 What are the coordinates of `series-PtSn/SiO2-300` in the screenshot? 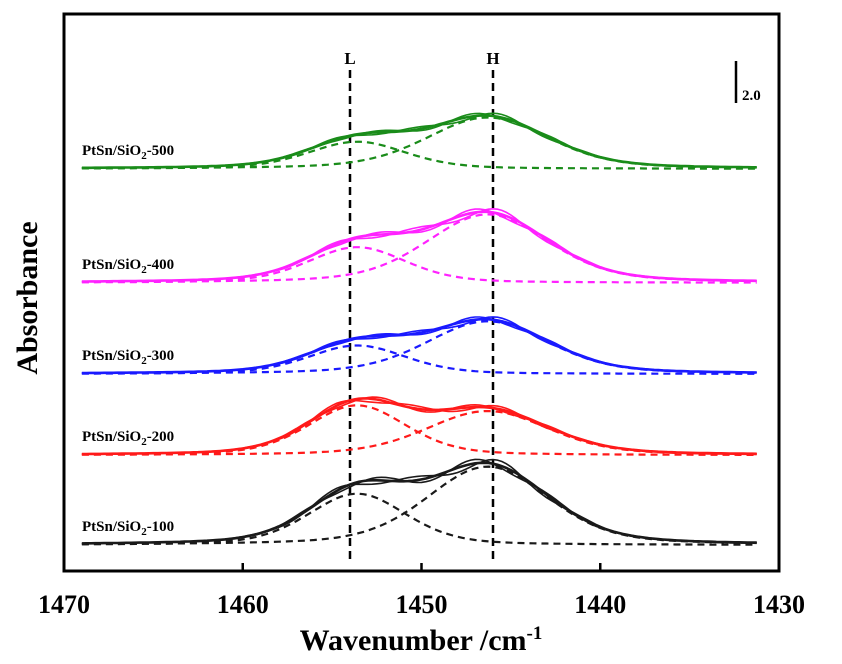 It's located at (419, 345).